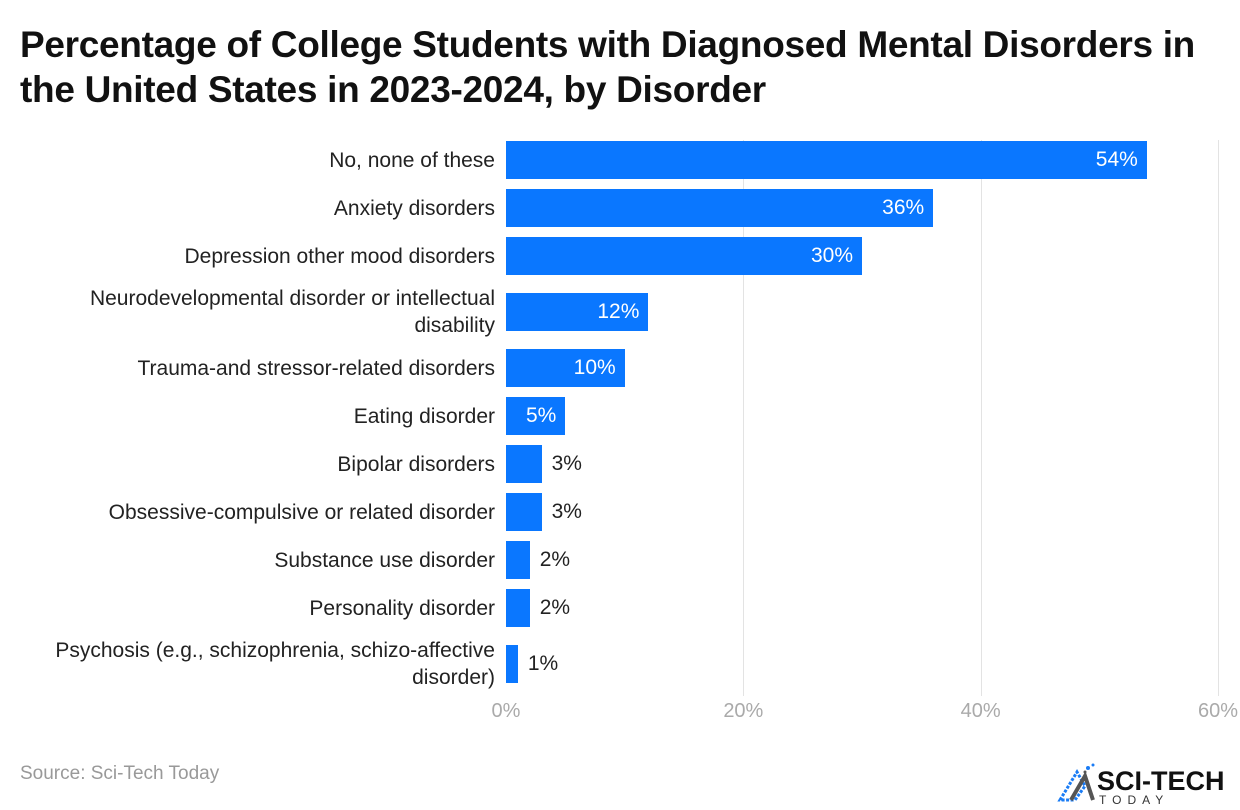 The width and height of the screenshot is (1240, 810). What do you see at coordinates (120, 773) in the screenshot?
I see `source-note: Source: Sci-Tech Today` at bounding box center [120, 773].